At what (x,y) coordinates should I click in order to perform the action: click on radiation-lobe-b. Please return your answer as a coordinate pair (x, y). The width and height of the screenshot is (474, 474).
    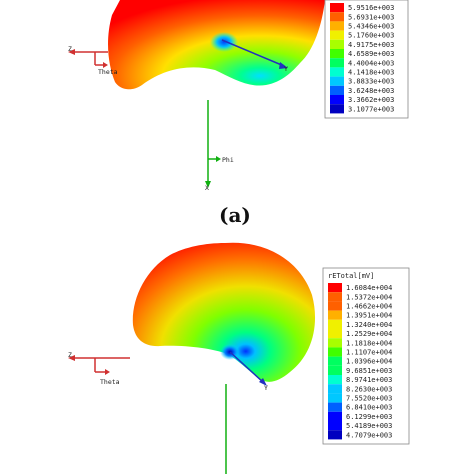
    Looking at the image, I should click on (224, 312).